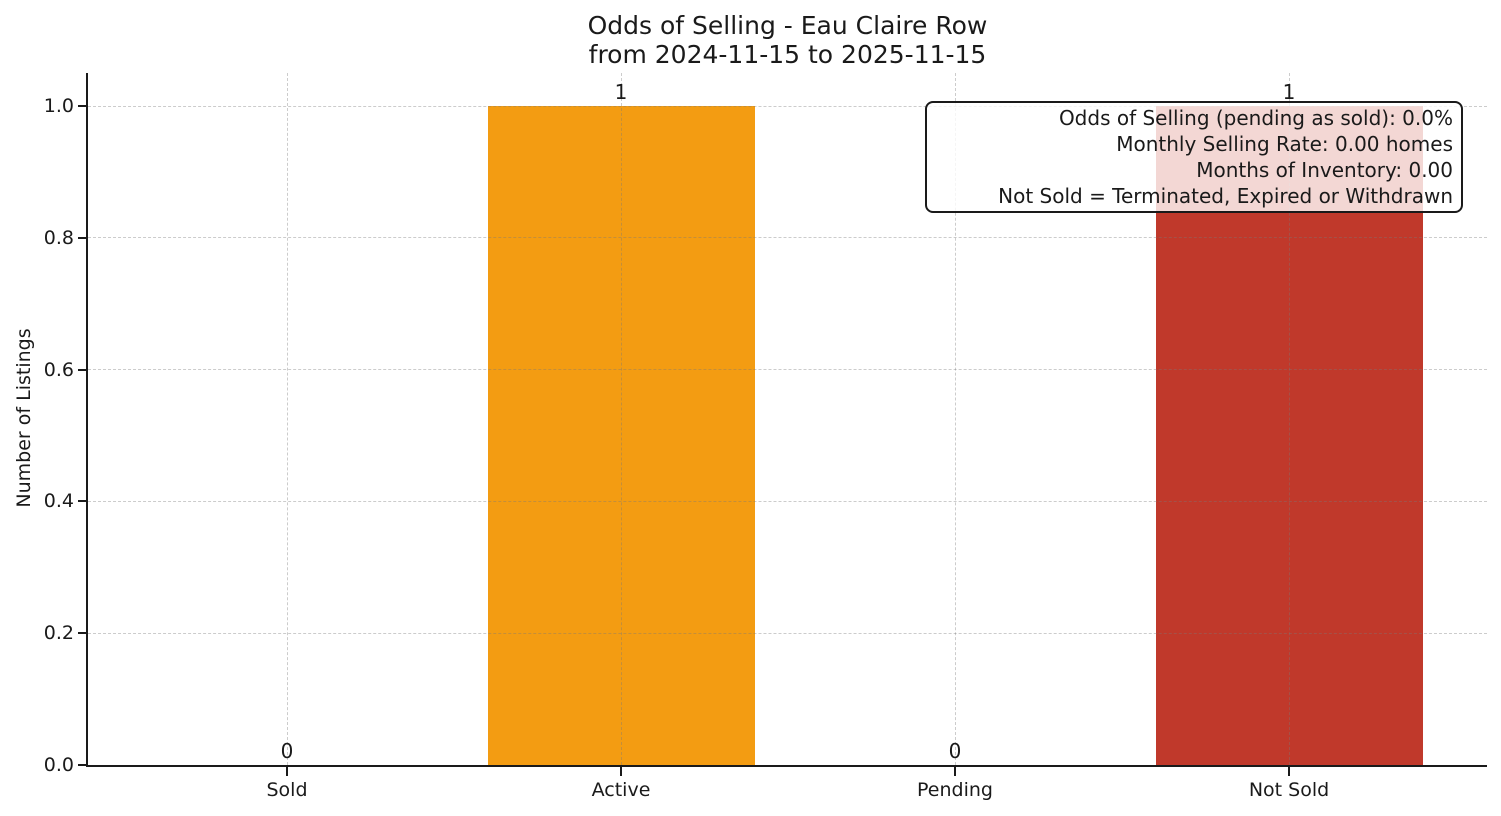 This screenshot has height=816, width=1501. Describe the element at coordinates (955, 790) in the screenshot. I see `x-tick-label: Pending` at that location.